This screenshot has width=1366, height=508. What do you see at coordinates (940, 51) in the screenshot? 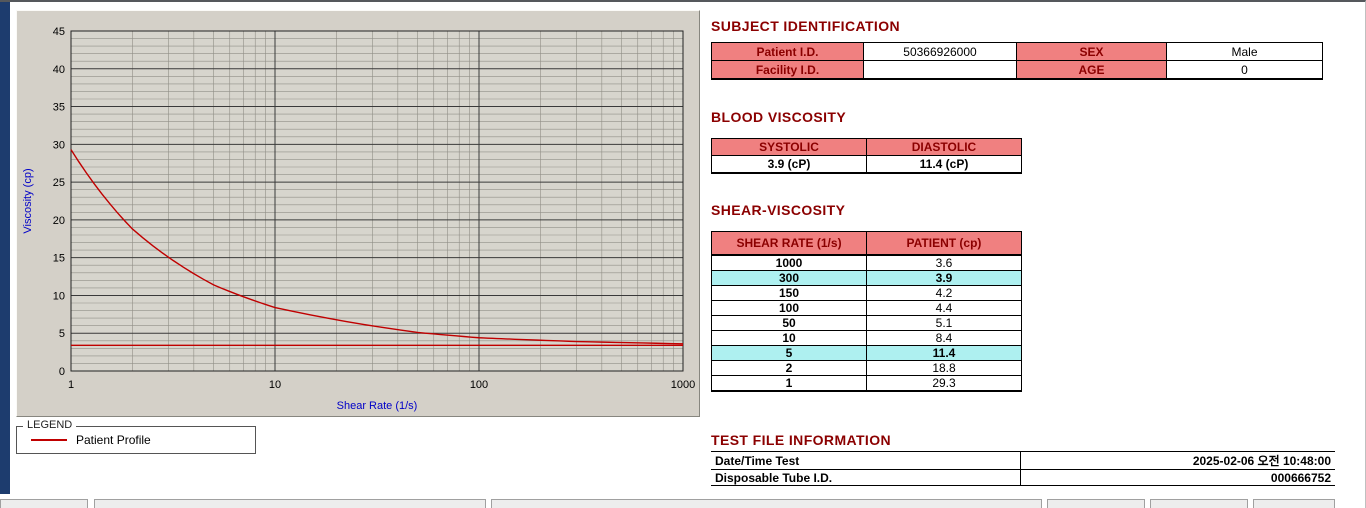
I see `patient-id-value: 50366926000` at bounding box center [940, 51].